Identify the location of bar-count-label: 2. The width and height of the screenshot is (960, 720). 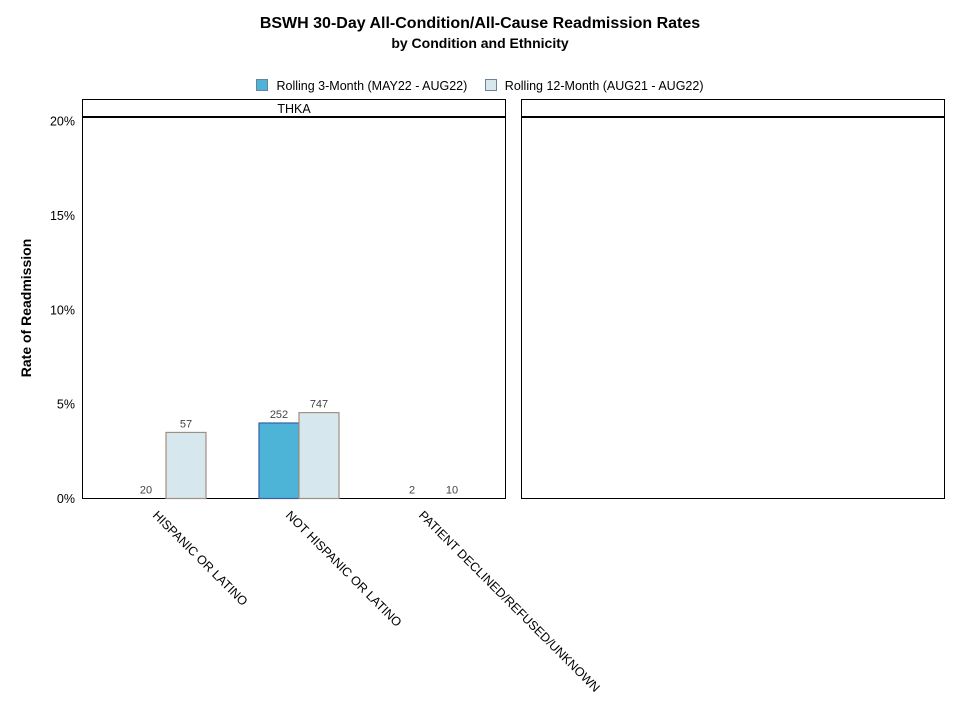
(412, 491).